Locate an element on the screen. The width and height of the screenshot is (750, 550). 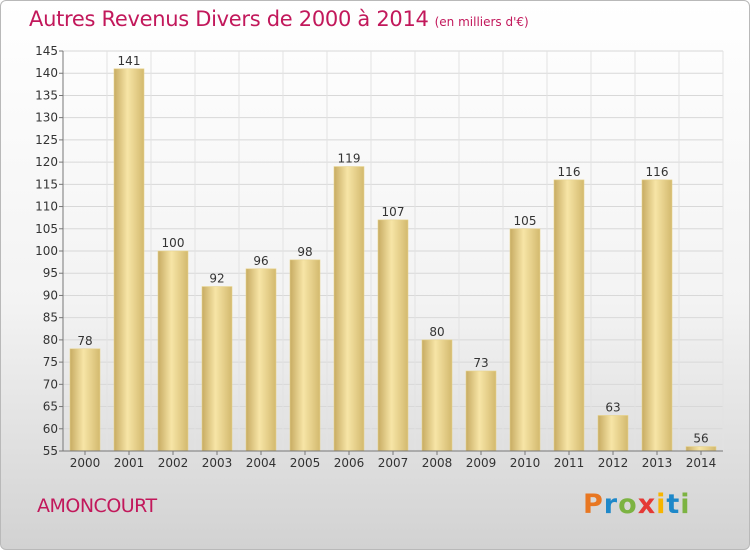
y-tick-label: 65 is located at coordinates (50, 407).